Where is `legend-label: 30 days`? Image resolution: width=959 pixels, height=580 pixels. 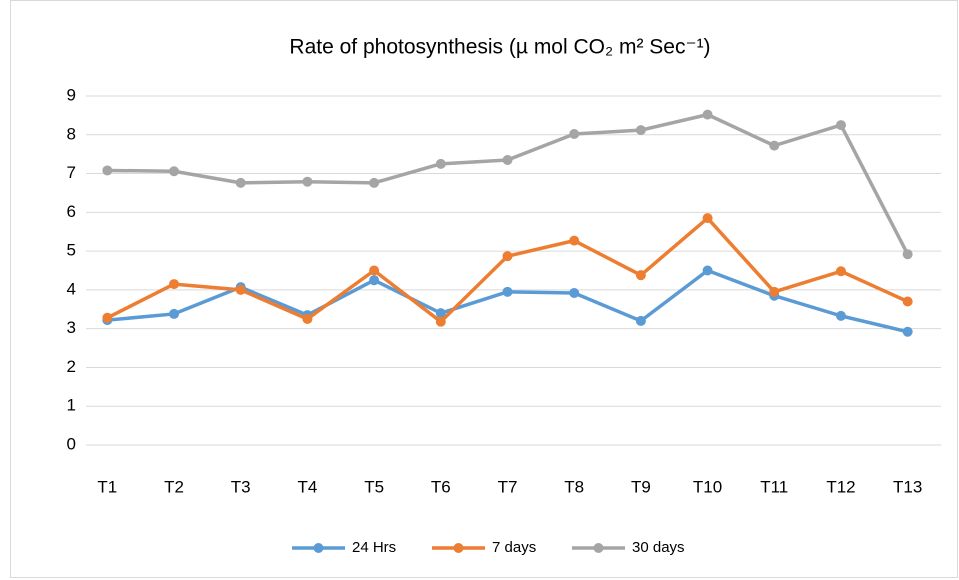
legend-label: 30 days is located at coordinates (658, 547).